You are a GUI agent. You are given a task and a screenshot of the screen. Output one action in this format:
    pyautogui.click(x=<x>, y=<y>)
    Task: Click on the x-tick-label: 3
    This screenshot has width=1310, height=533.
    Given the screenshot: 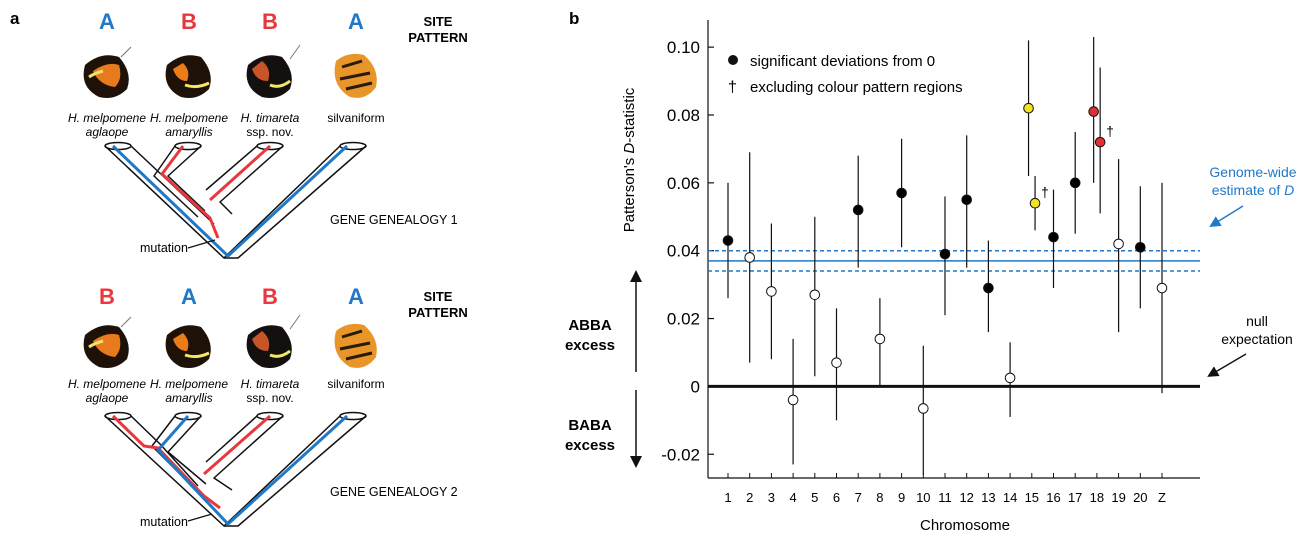 What is the action you would take?
    pyautogui.click(x=771, y=497)
    